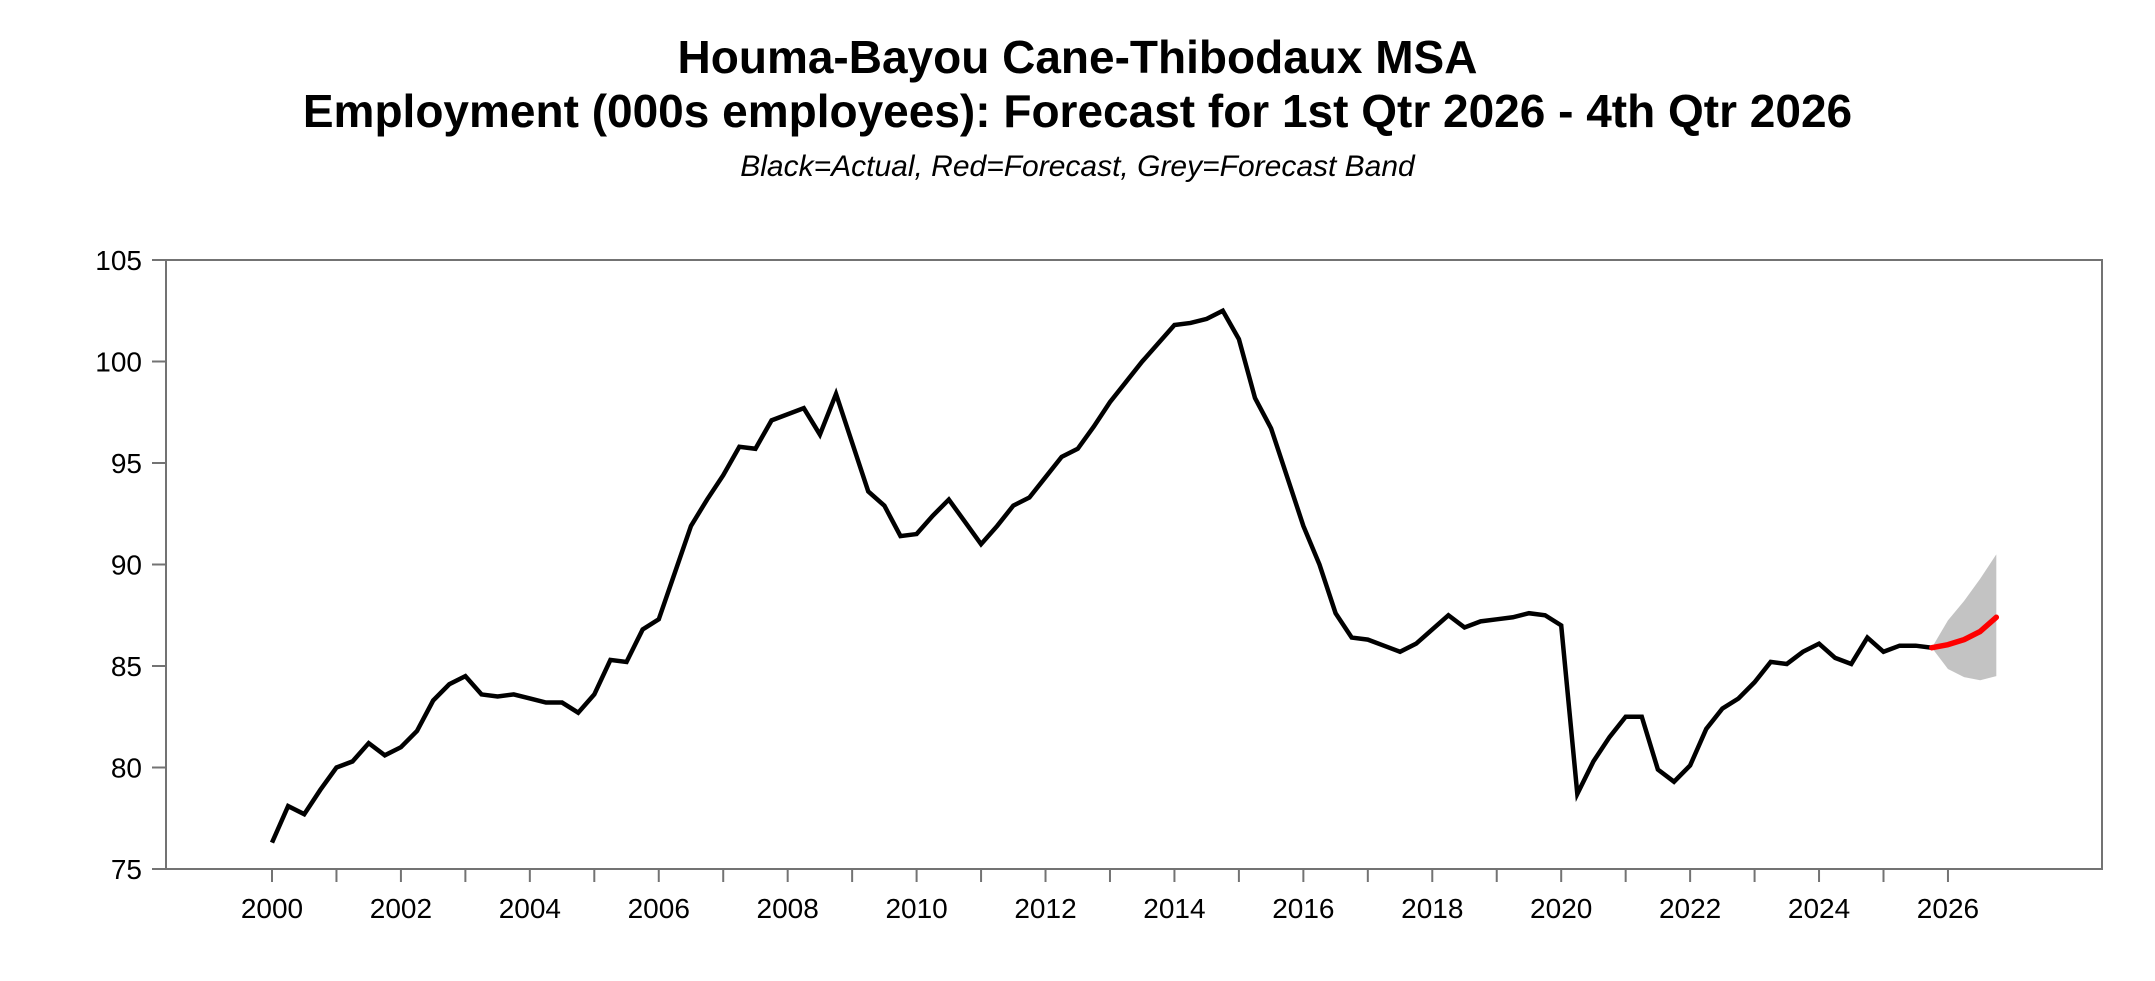 This screenshot has height=981, width=2155. Describe the element at coordinates (1432, 908) in the screenshot. I see `x-tick-label: 2018` at that location.